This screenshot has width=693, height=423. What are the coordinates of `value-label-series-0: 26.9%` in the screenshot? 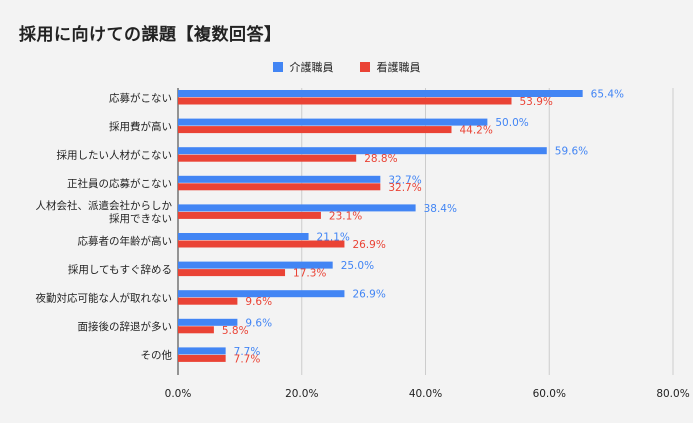 It's located at (368, 295).